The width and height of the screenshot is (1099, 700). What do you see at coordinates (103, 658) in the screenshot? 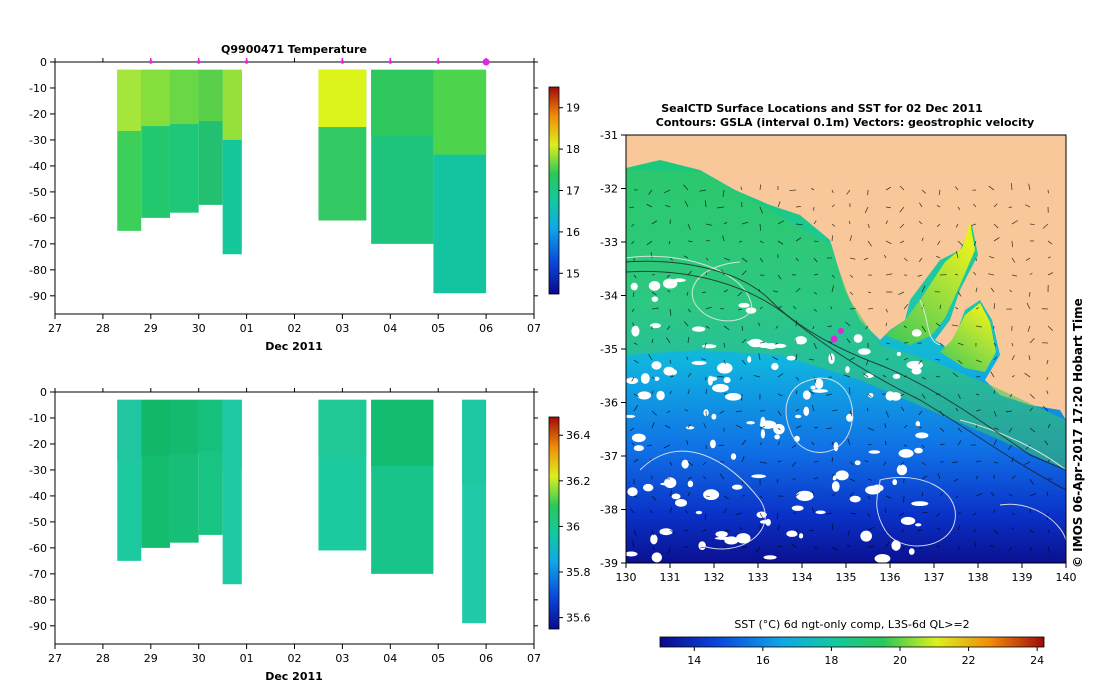
I see `x-tick-label: 28` at bounding box center [103, 658].